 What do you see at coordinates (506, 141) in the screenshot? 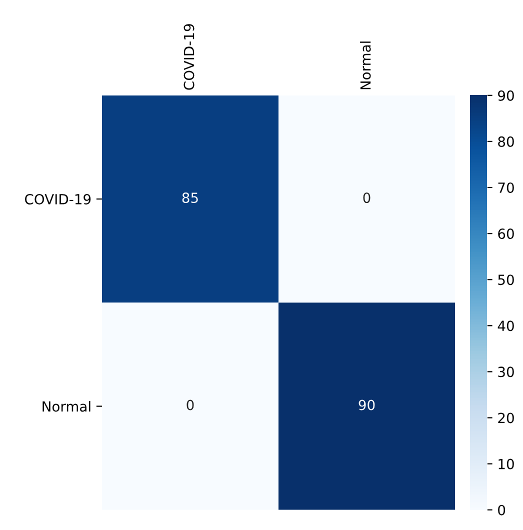
I see `color-bar-label: 80` at bounding box center [506, 141].